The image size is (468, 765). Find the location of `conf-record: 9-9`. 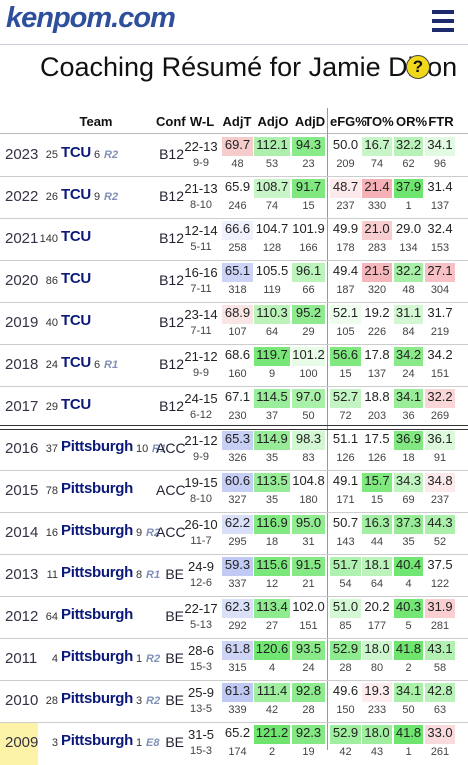

conf-record: 9-9 is located at coordinates (201, 373).